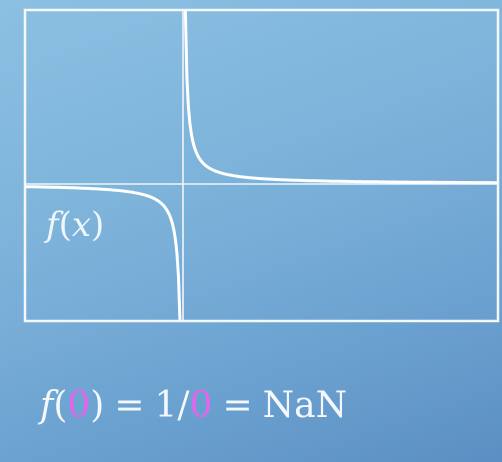  Describe the element at coordinates (129, 405) in the screenshot. I see `equation-equals-1: =` at that location.